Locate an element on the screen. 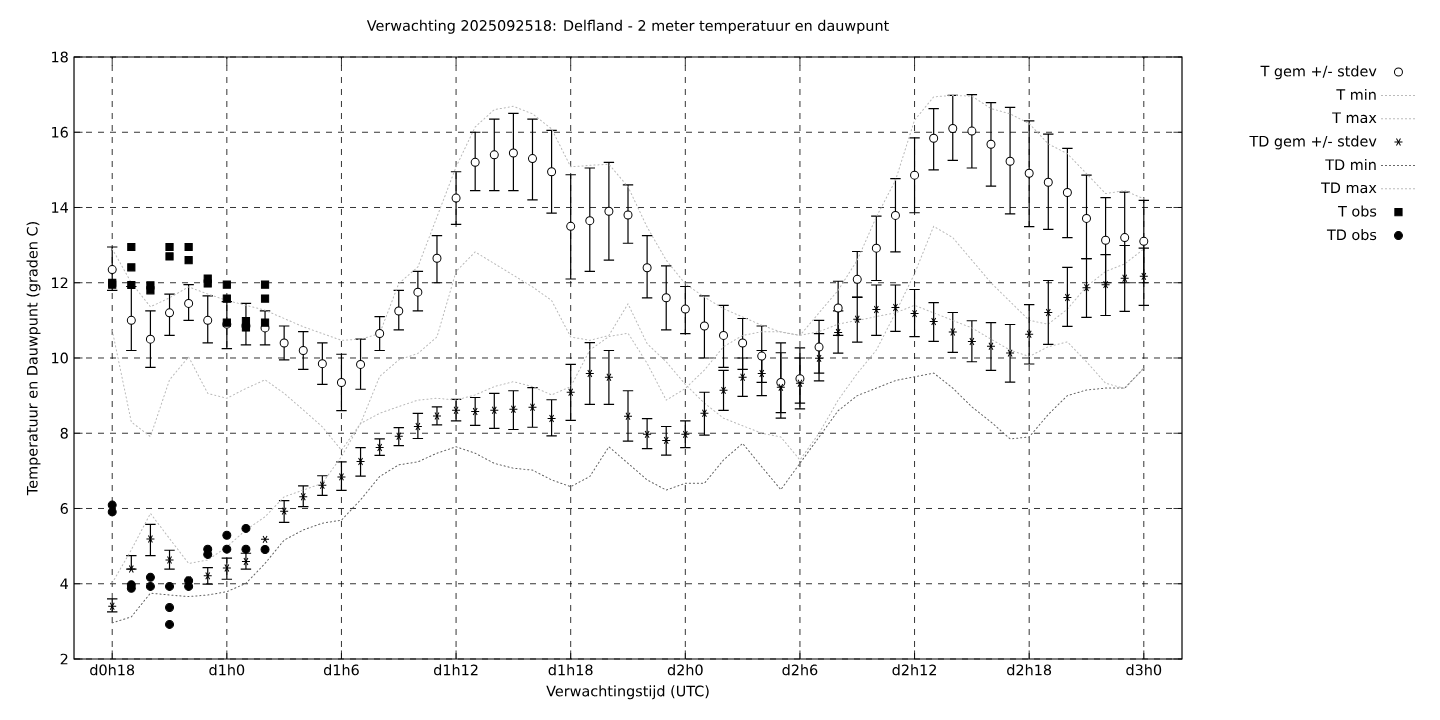  legend-label: TD max is located at coordinates (1349, 188).